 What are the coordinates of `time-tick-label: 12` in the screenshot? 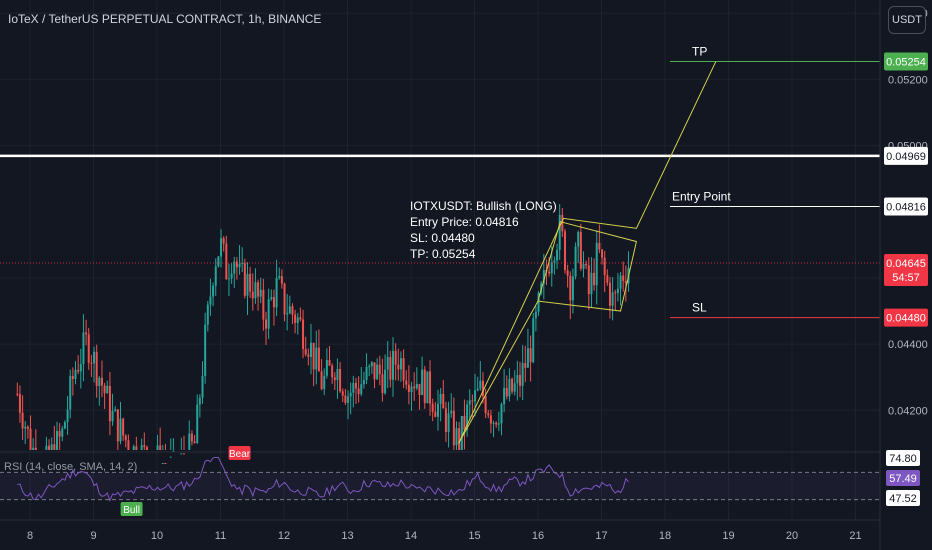 It's located at (284, 536).